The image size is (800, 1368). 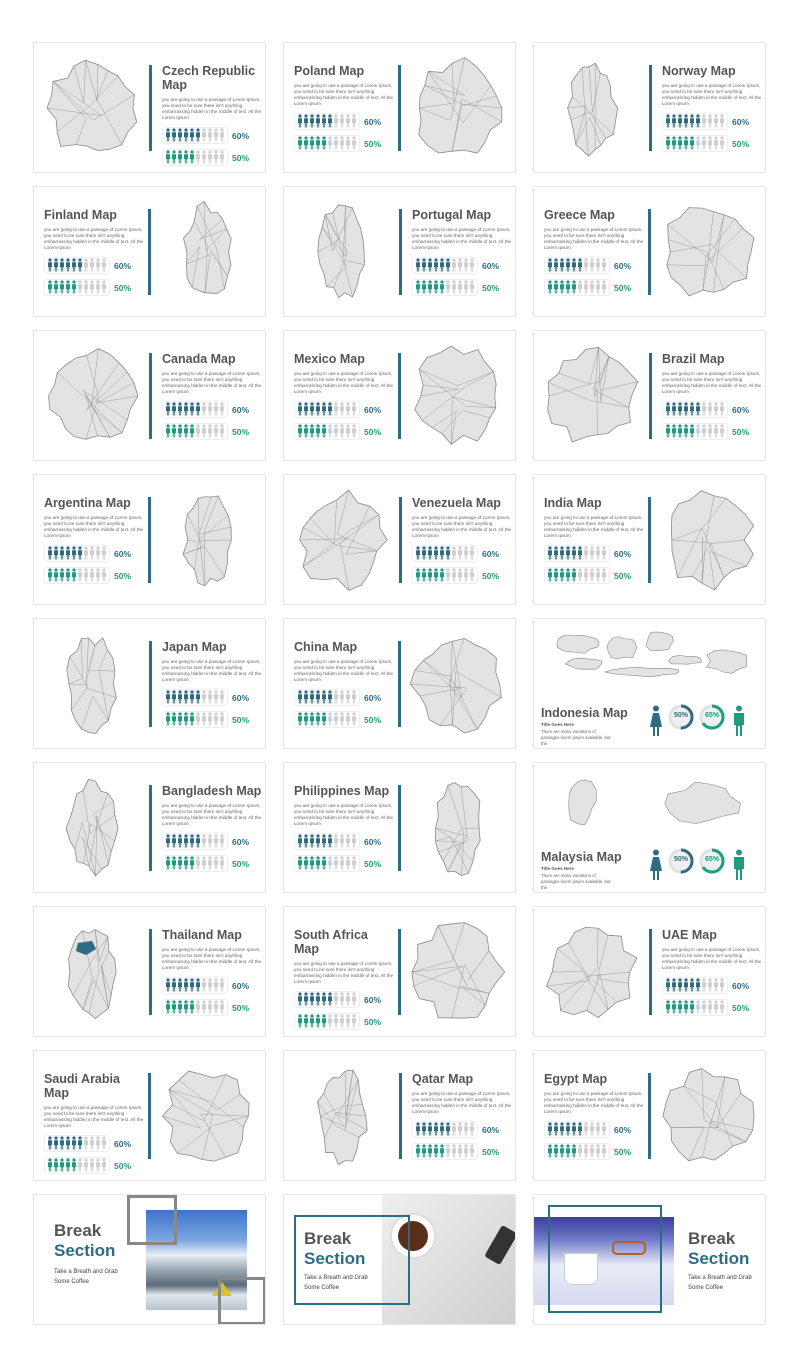 I want to click on break-subtitle: Take a Breath and Grab Some Coffee, so click(x=86, y=1277).